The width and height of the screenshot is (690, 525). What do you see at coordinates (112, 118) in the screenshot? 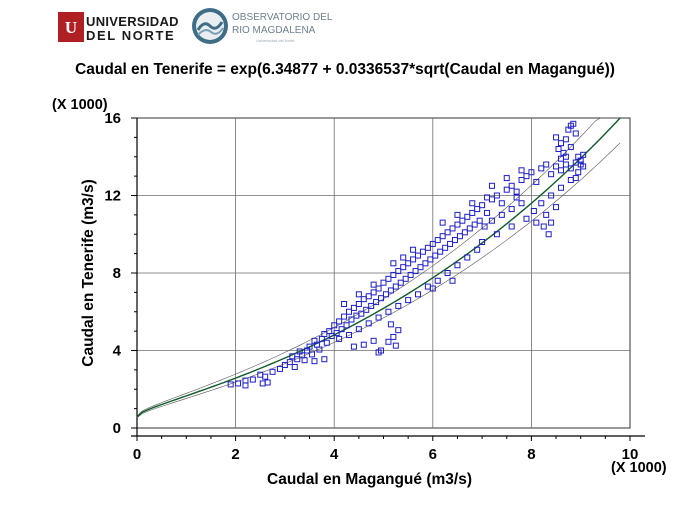
I see `y-tick-label: 16` at bounding box center [112, 118].